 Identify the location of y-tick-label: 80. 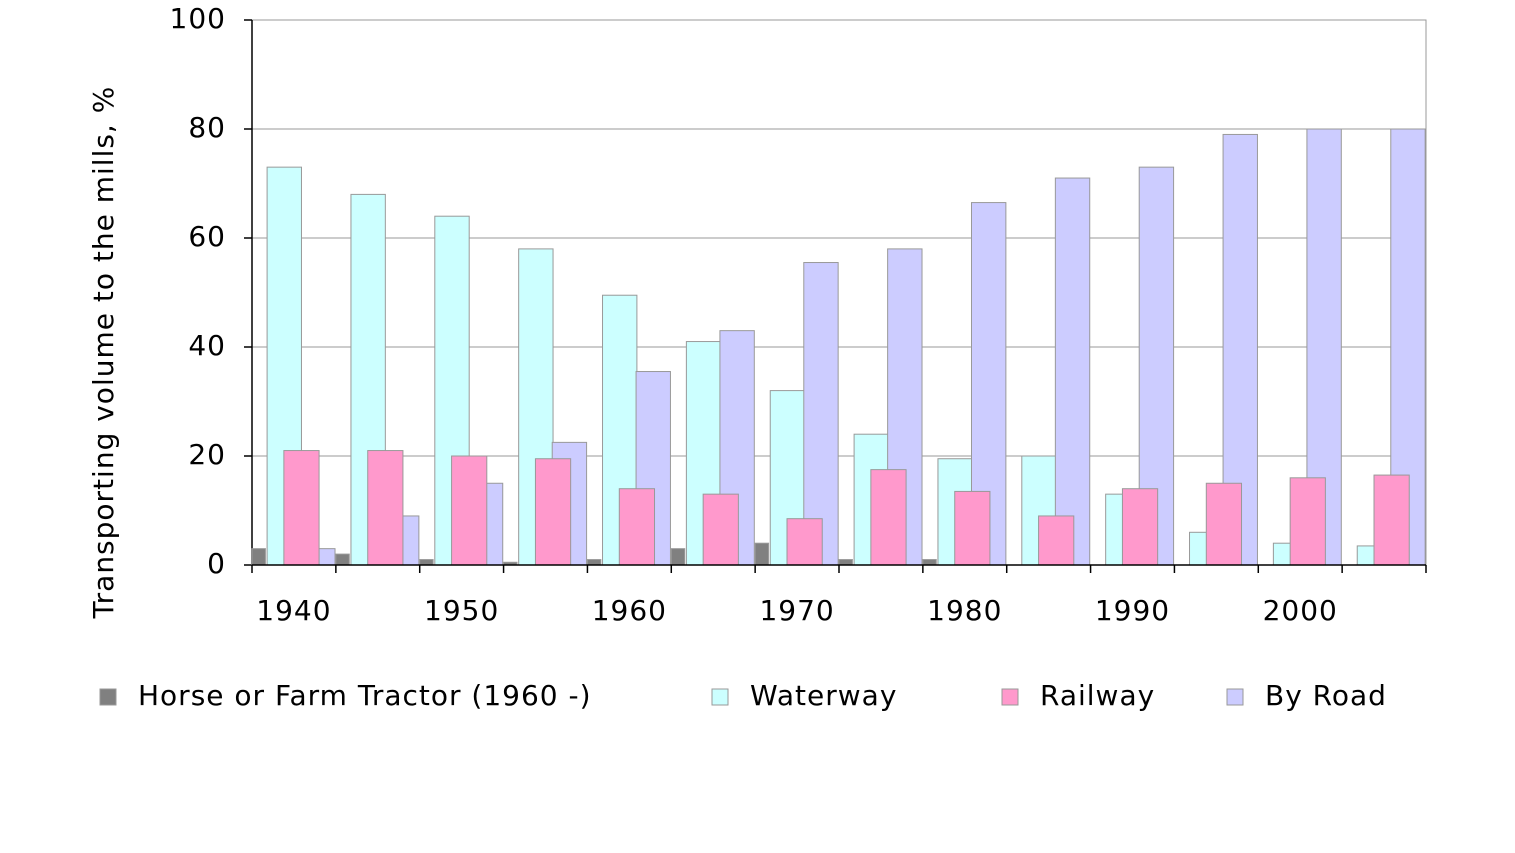
(207, 127).